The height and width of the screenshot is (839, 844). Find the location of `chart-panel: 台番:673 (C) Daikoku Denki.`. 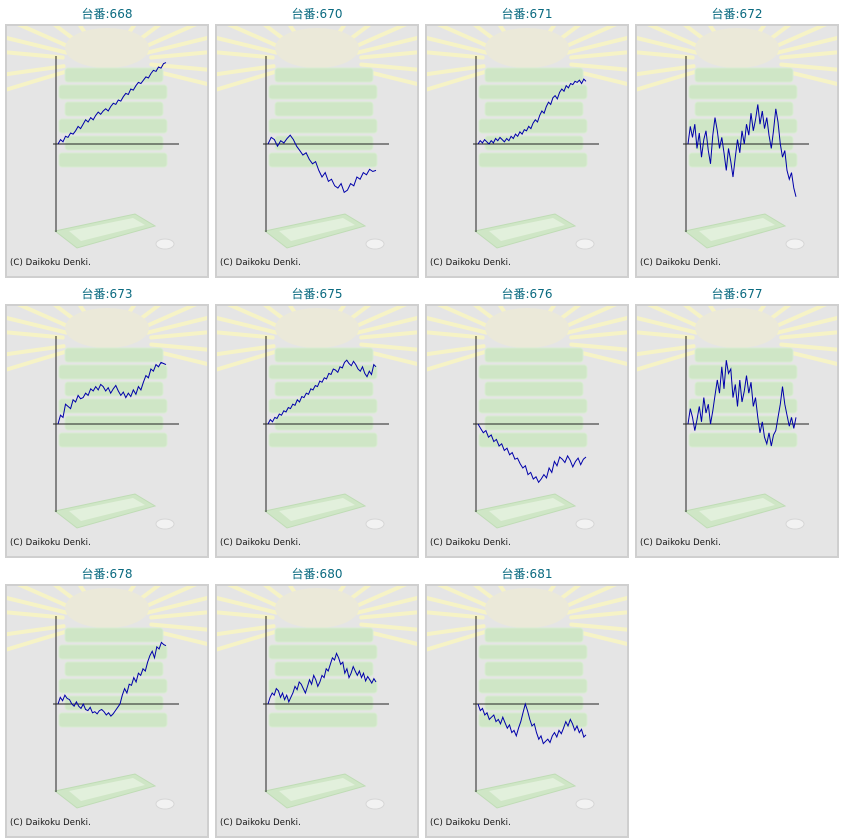

chart-panel: 台番:673 (C) Daikoku Denki. is located at coordinates (107, 420).